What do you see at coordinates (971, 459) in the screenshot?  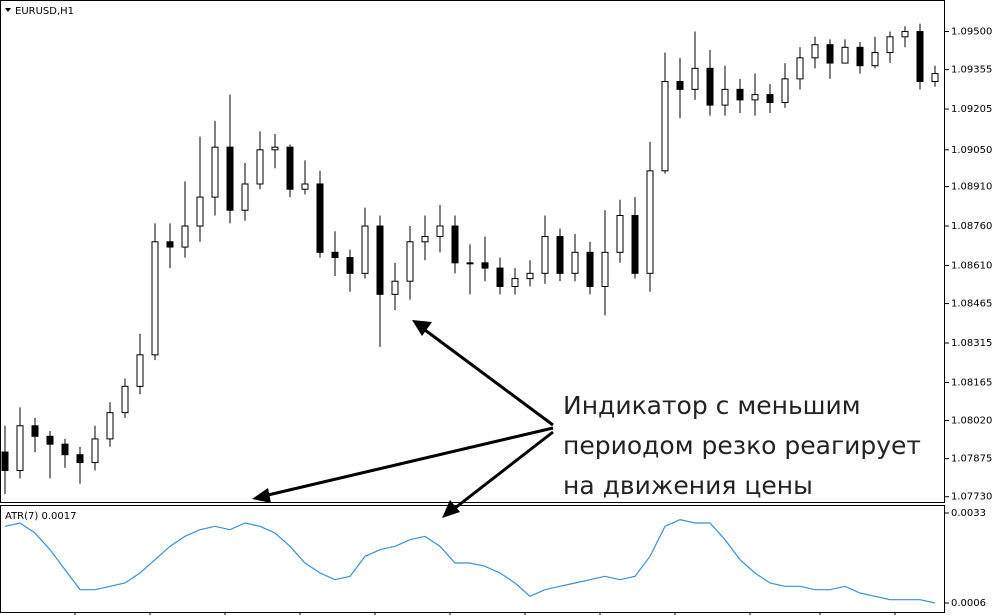 I see `y-tick-label: 1.07875` at bounding box center [971, 459].